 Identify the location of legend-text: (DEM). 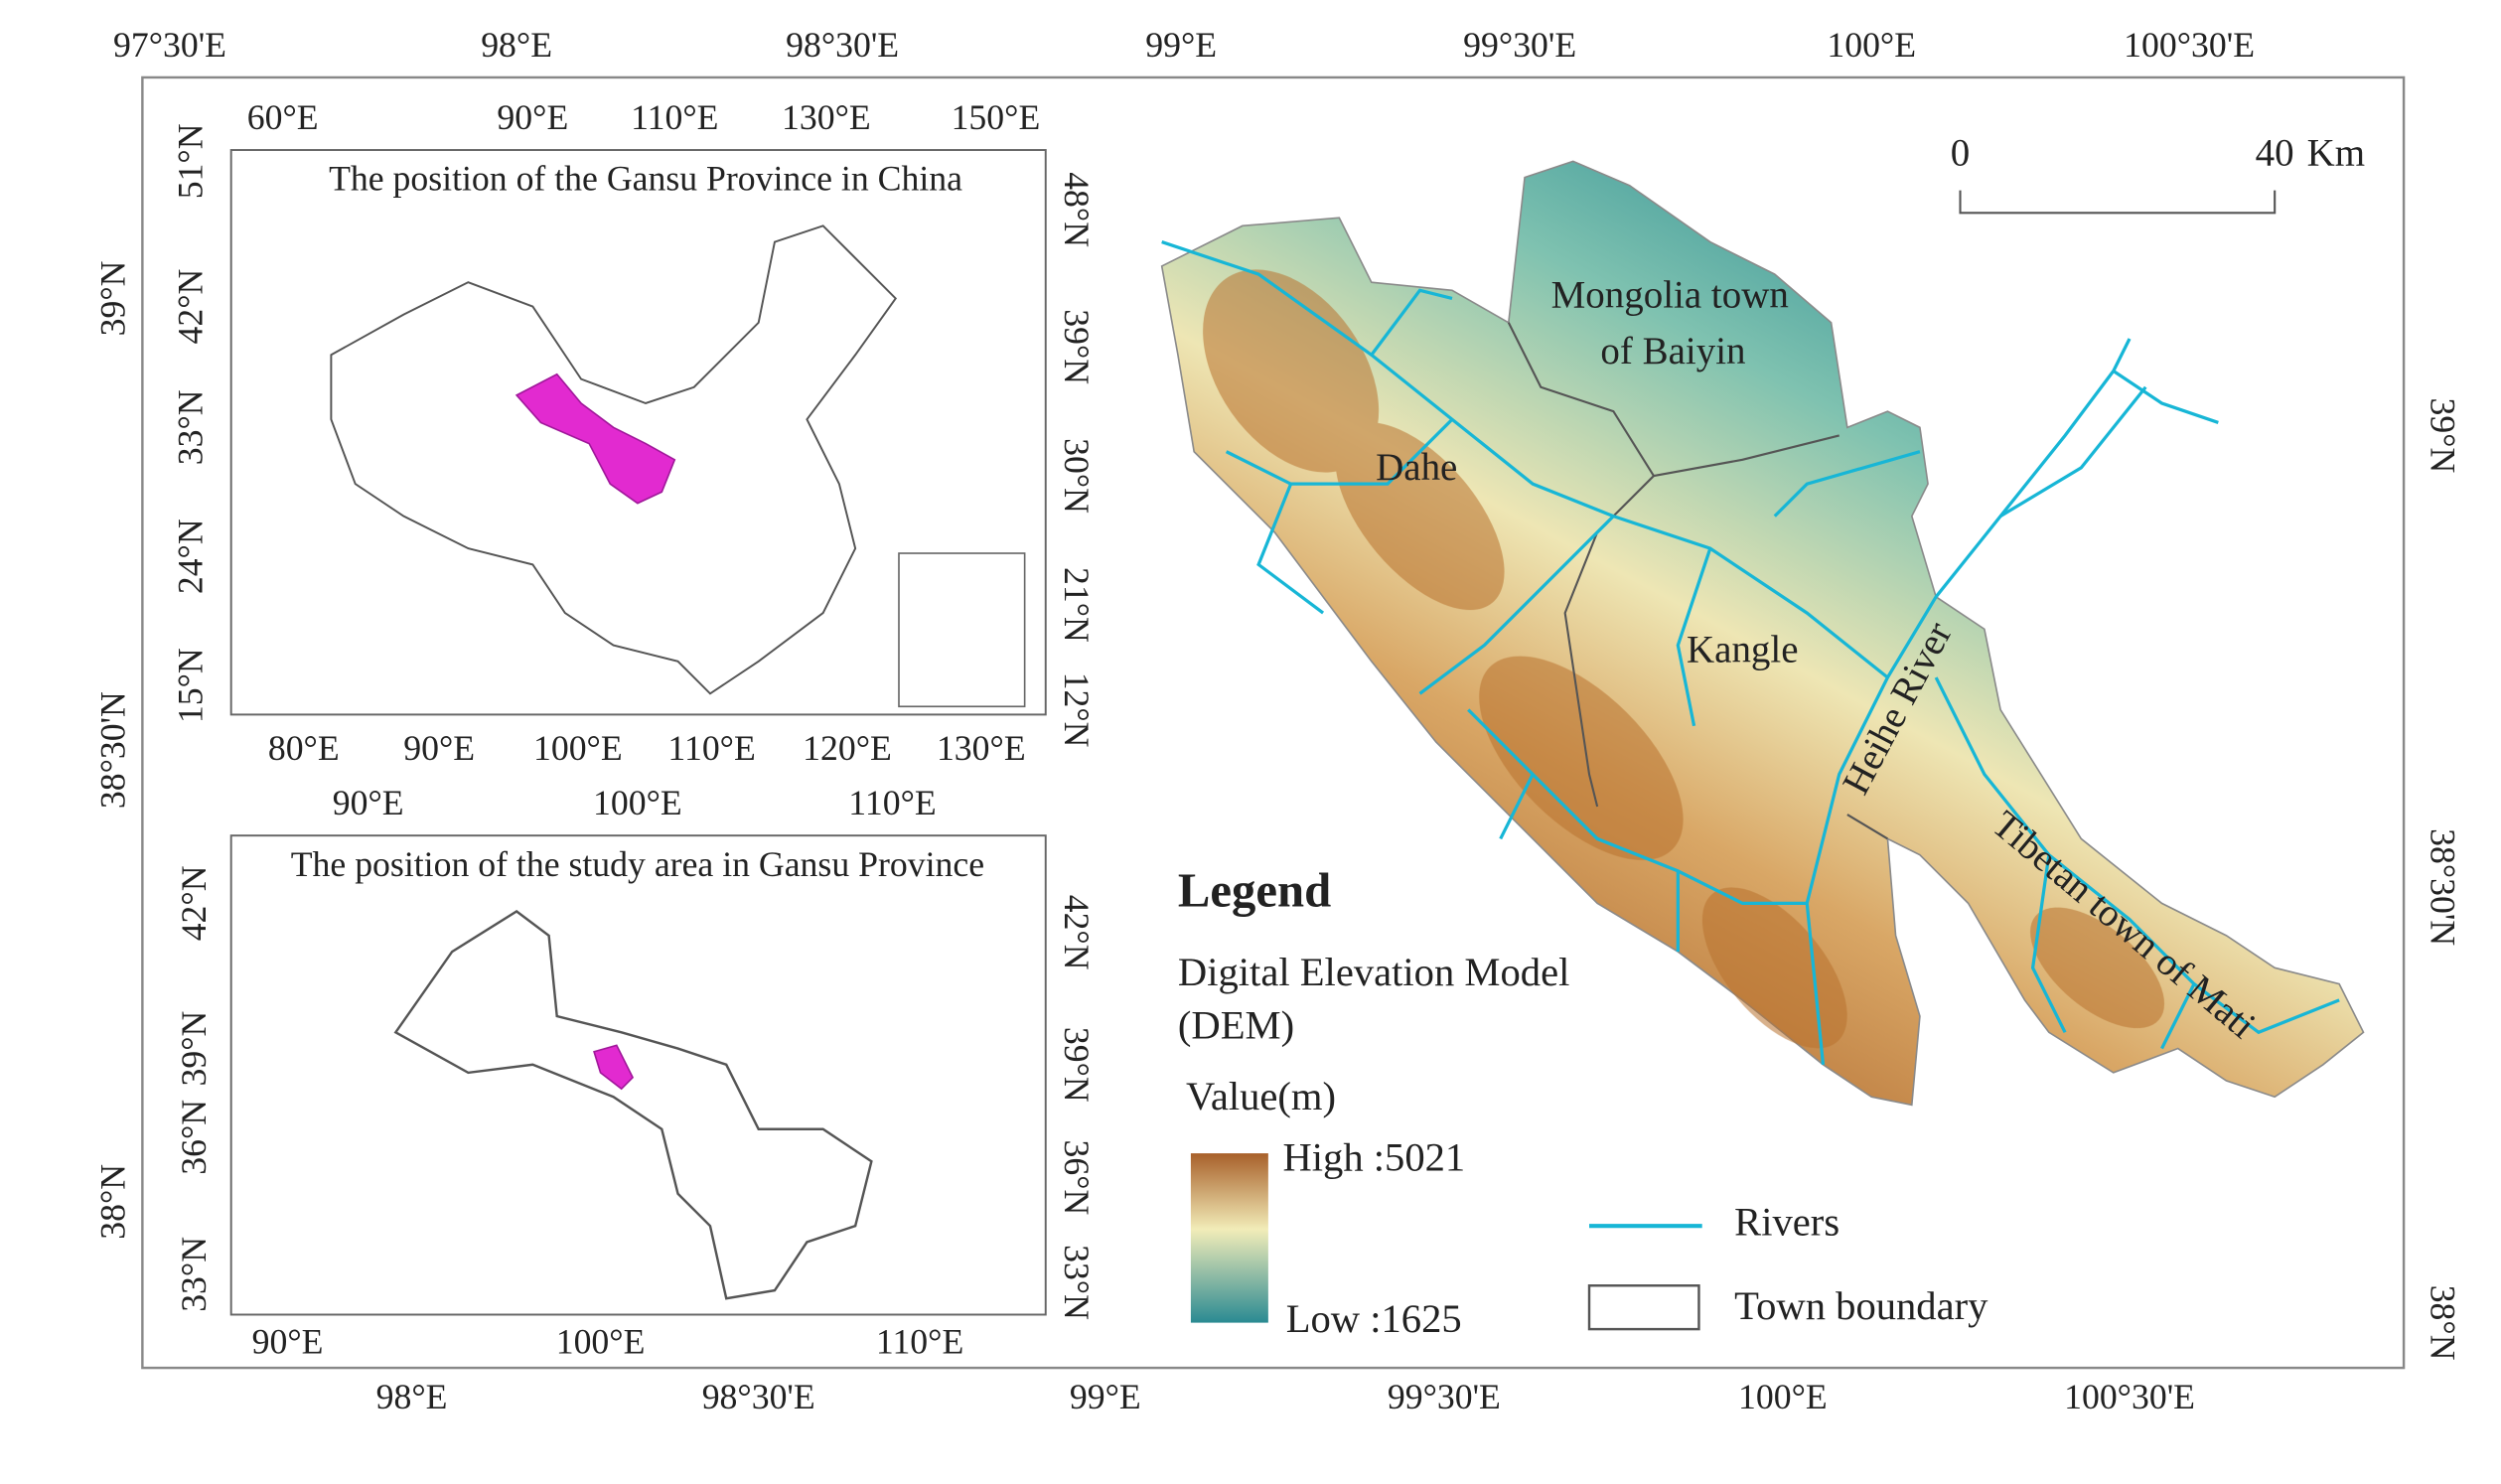
(1236, 1024).